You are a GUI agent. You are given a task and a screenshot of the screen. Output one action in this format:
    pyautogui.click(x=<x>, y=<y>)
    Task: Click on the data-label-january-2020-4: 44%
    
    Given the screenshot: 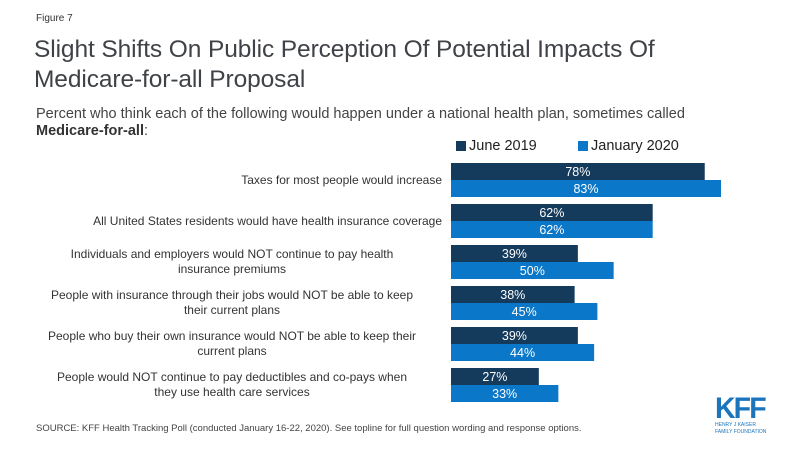 What is the action you would take?
    pyautogui.click(x=522, y=353)
    